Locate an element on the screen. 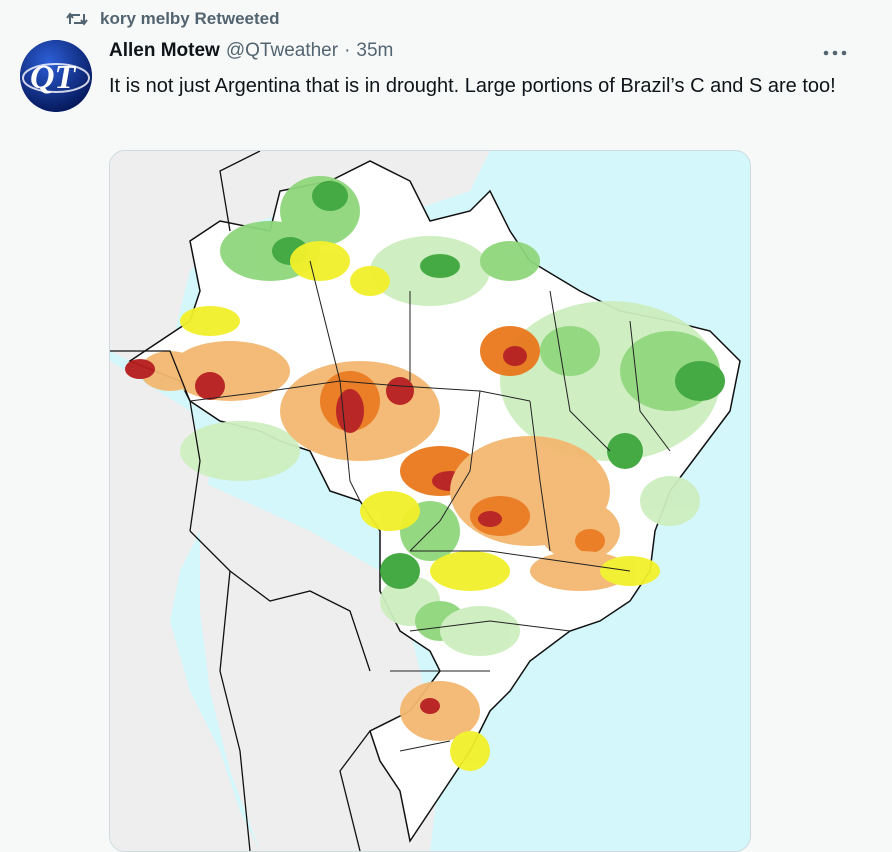  retweet-label: kory melby Retweeted is located at coordinates (190, 18).